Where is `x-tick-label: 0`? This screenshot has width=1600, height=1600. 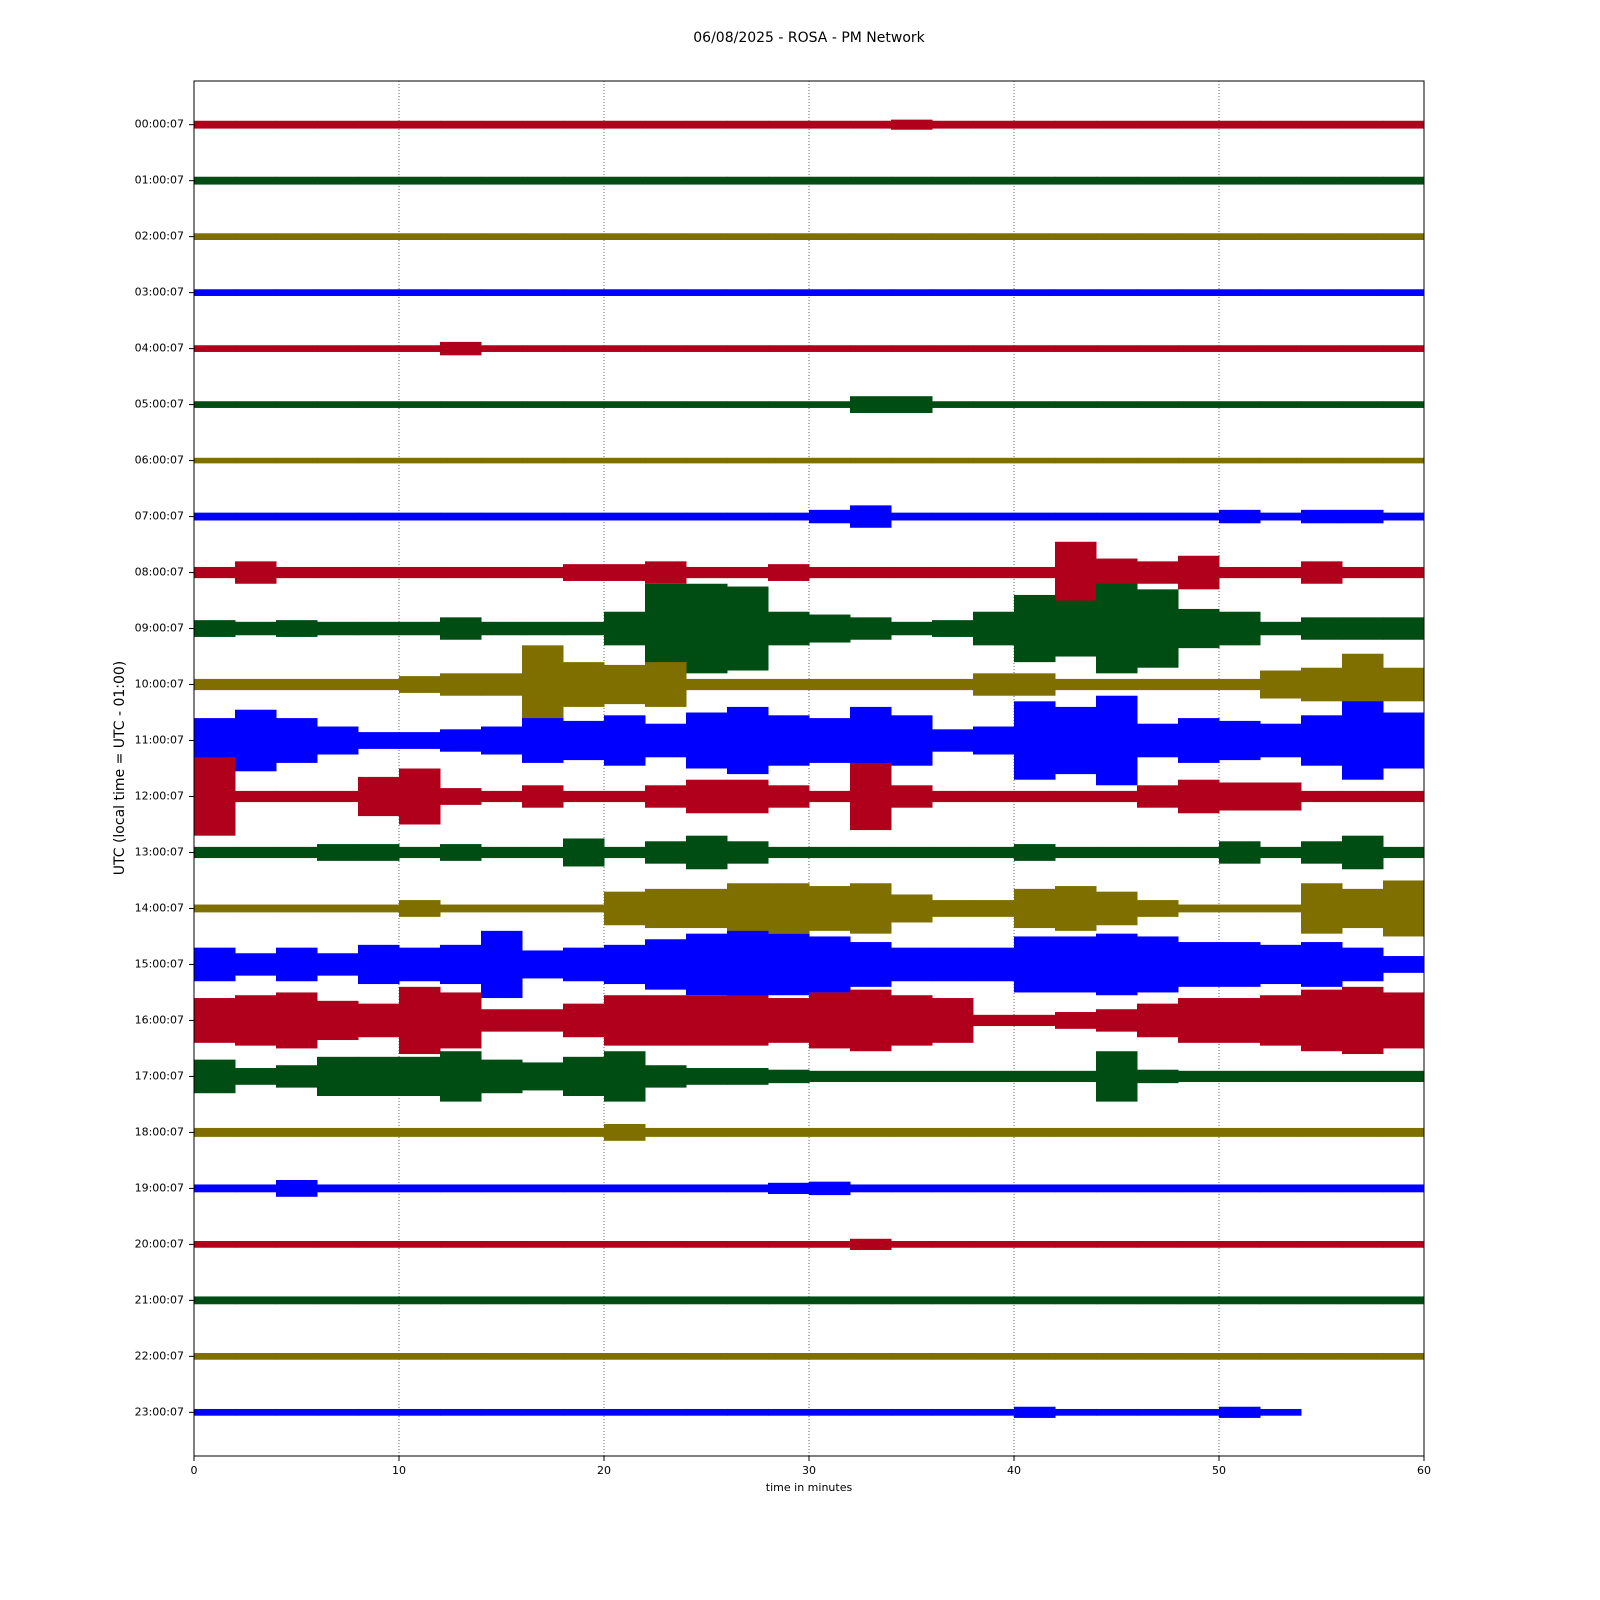
x-tick-label: 0 is located at coordinates (194, 1470).